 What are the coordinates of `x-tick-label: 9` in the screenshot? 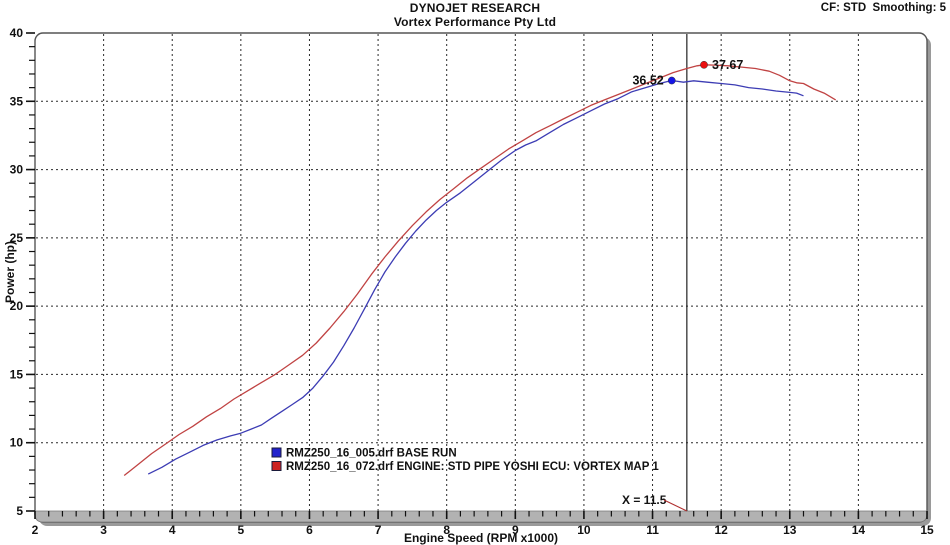 It's located at (515, 530).